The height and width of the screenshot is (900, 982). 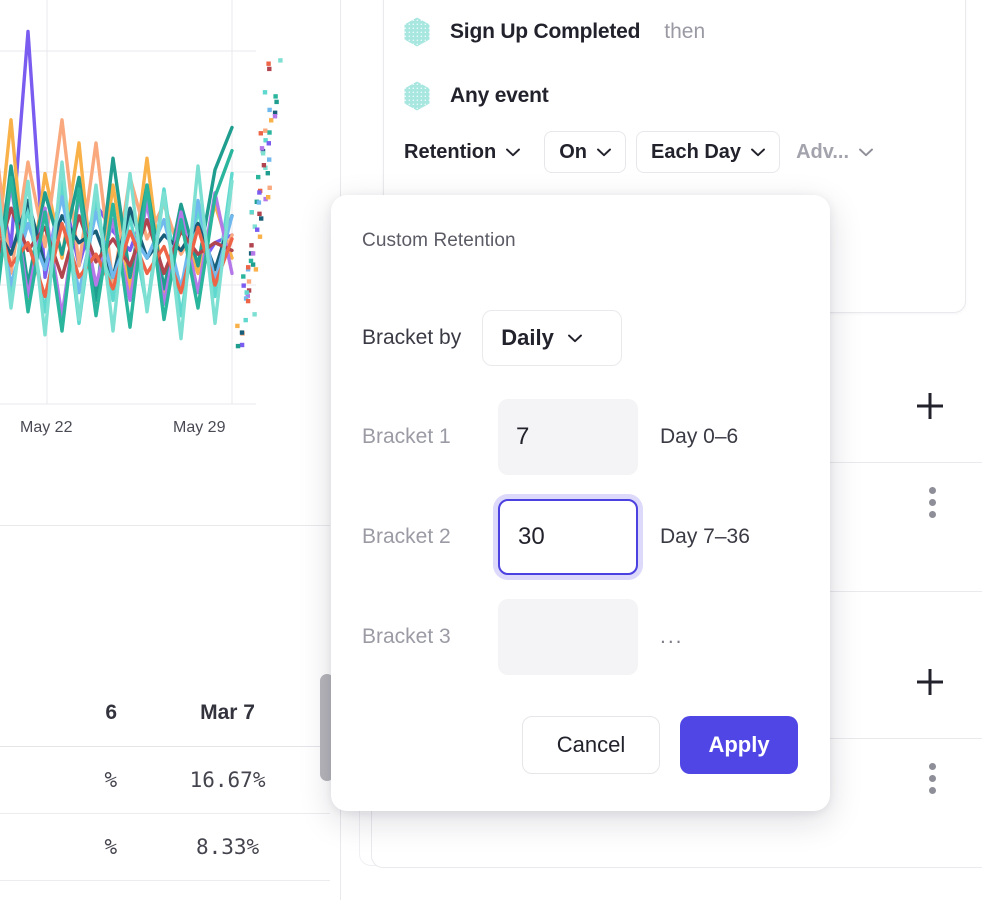 I want to click on table-row: % 8.33%, so click(x=165, y=847).